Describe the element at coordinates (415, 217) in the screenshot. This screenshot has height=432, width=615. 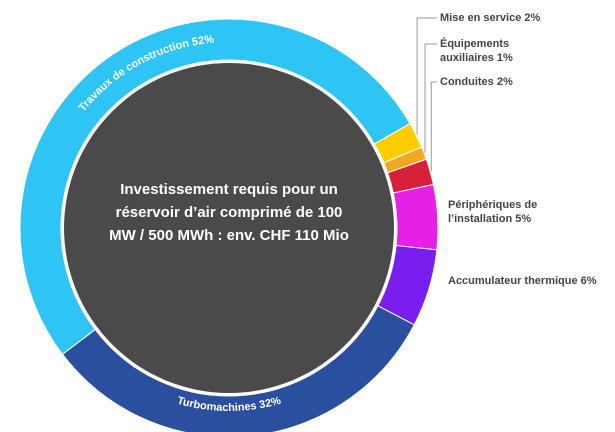
I see `segment` at that location.